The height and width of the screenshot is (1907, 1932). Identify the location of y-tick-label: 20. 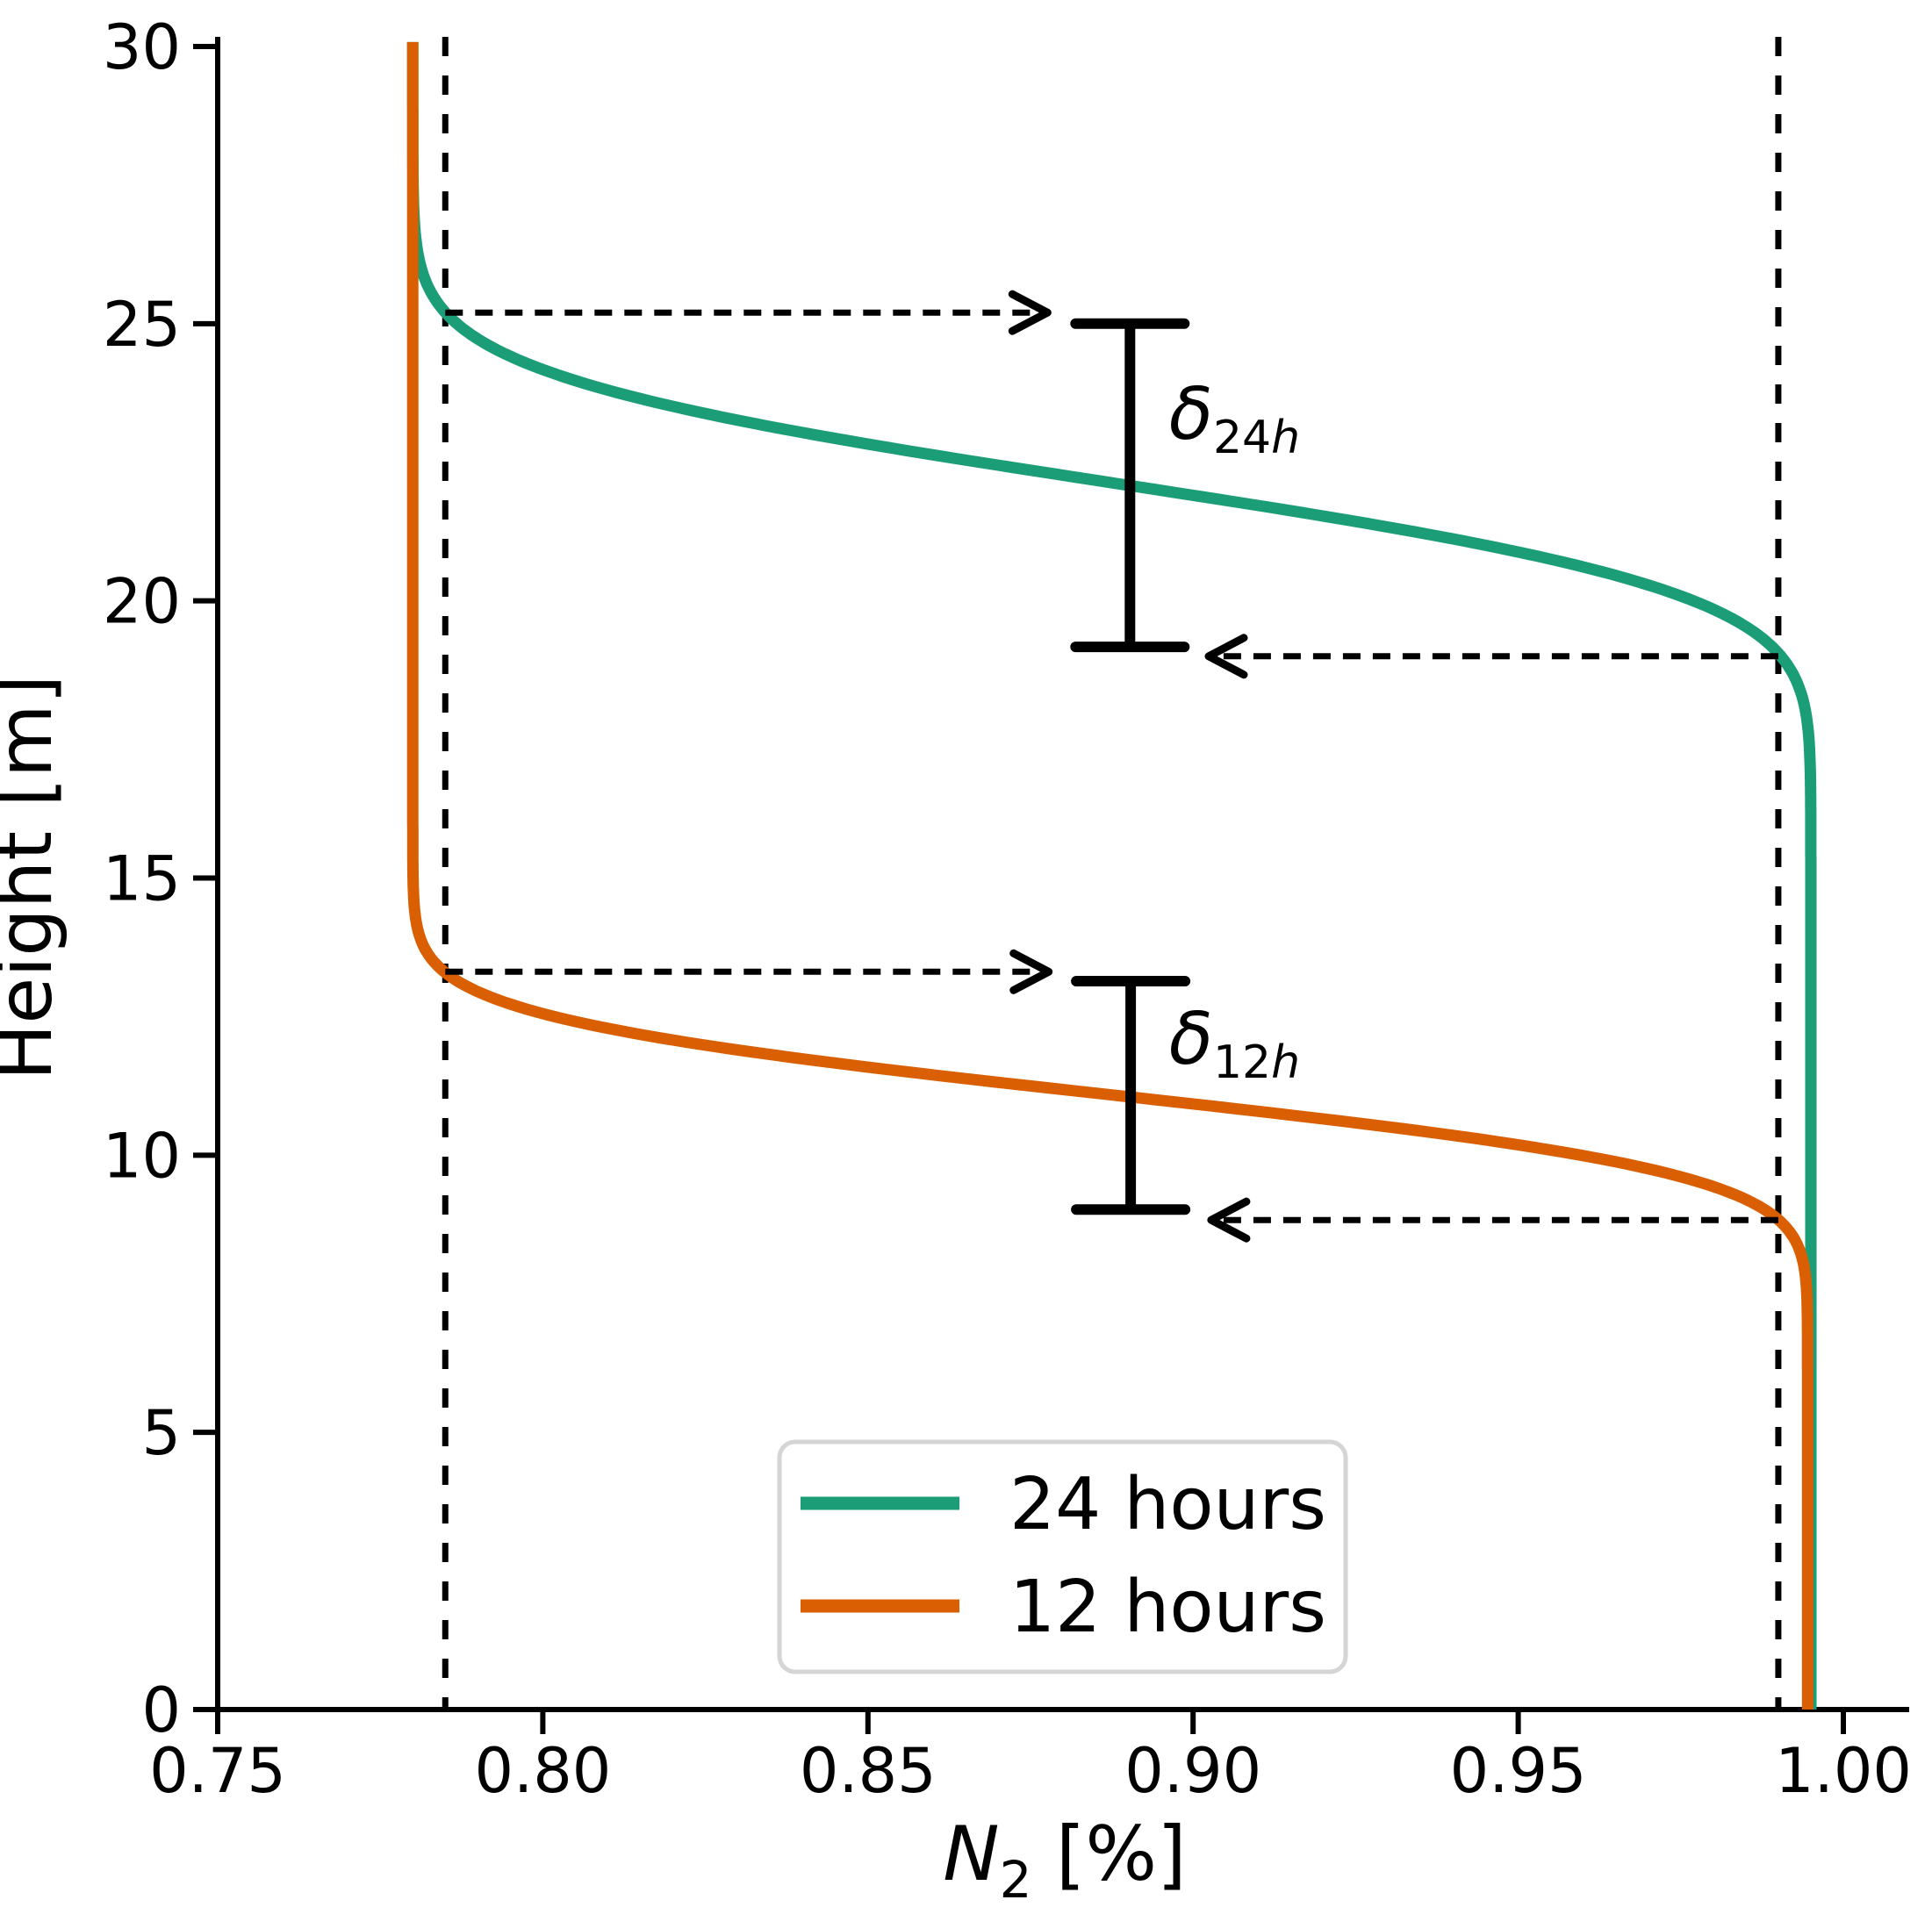
(142, 602).